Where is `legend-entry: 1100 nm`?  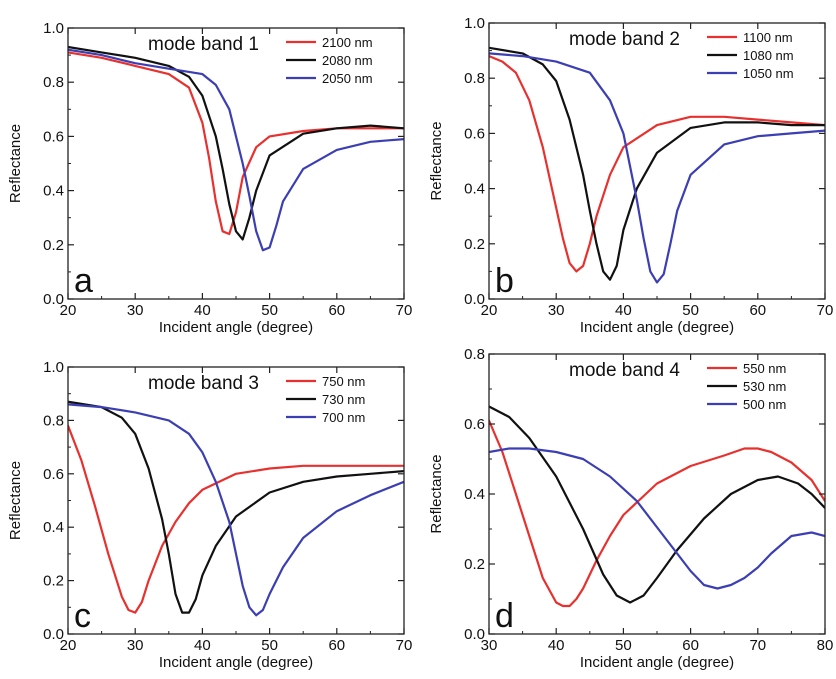 legend-entry: 1100 nm is located at coordinates (768, 37).